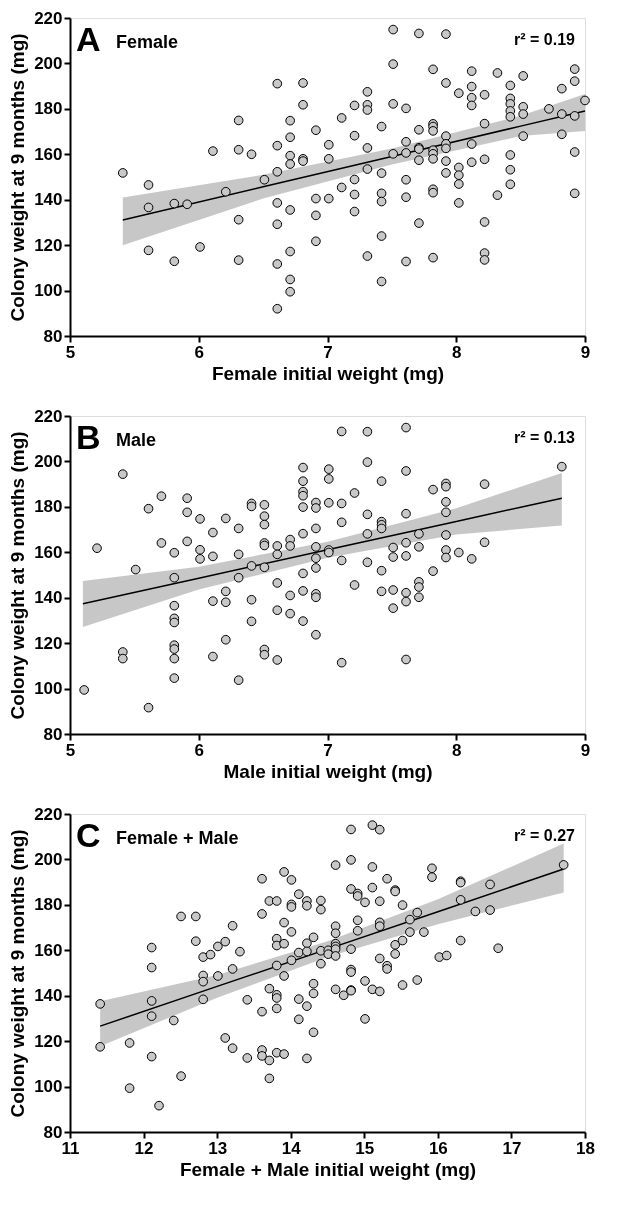 The width and height of the screenshot is (620, 1212). What do you see at coordinates (328, 1169) in the screenshot?
I see `x-axis-title: Female + Male initial weight (mg)` at bounding box center [328, 1169].